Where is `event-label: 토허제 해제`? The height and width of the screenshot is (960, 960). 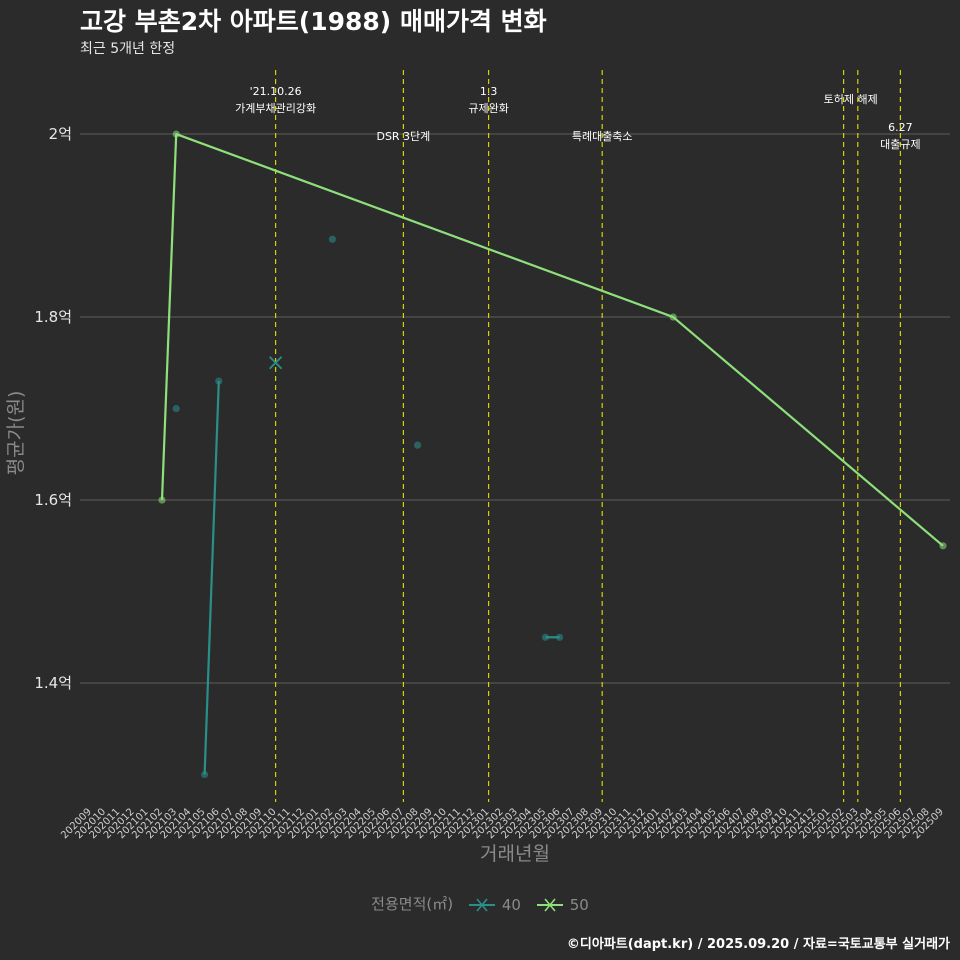 event-label: 토허제 해제 is located at coordinates (851, 99).